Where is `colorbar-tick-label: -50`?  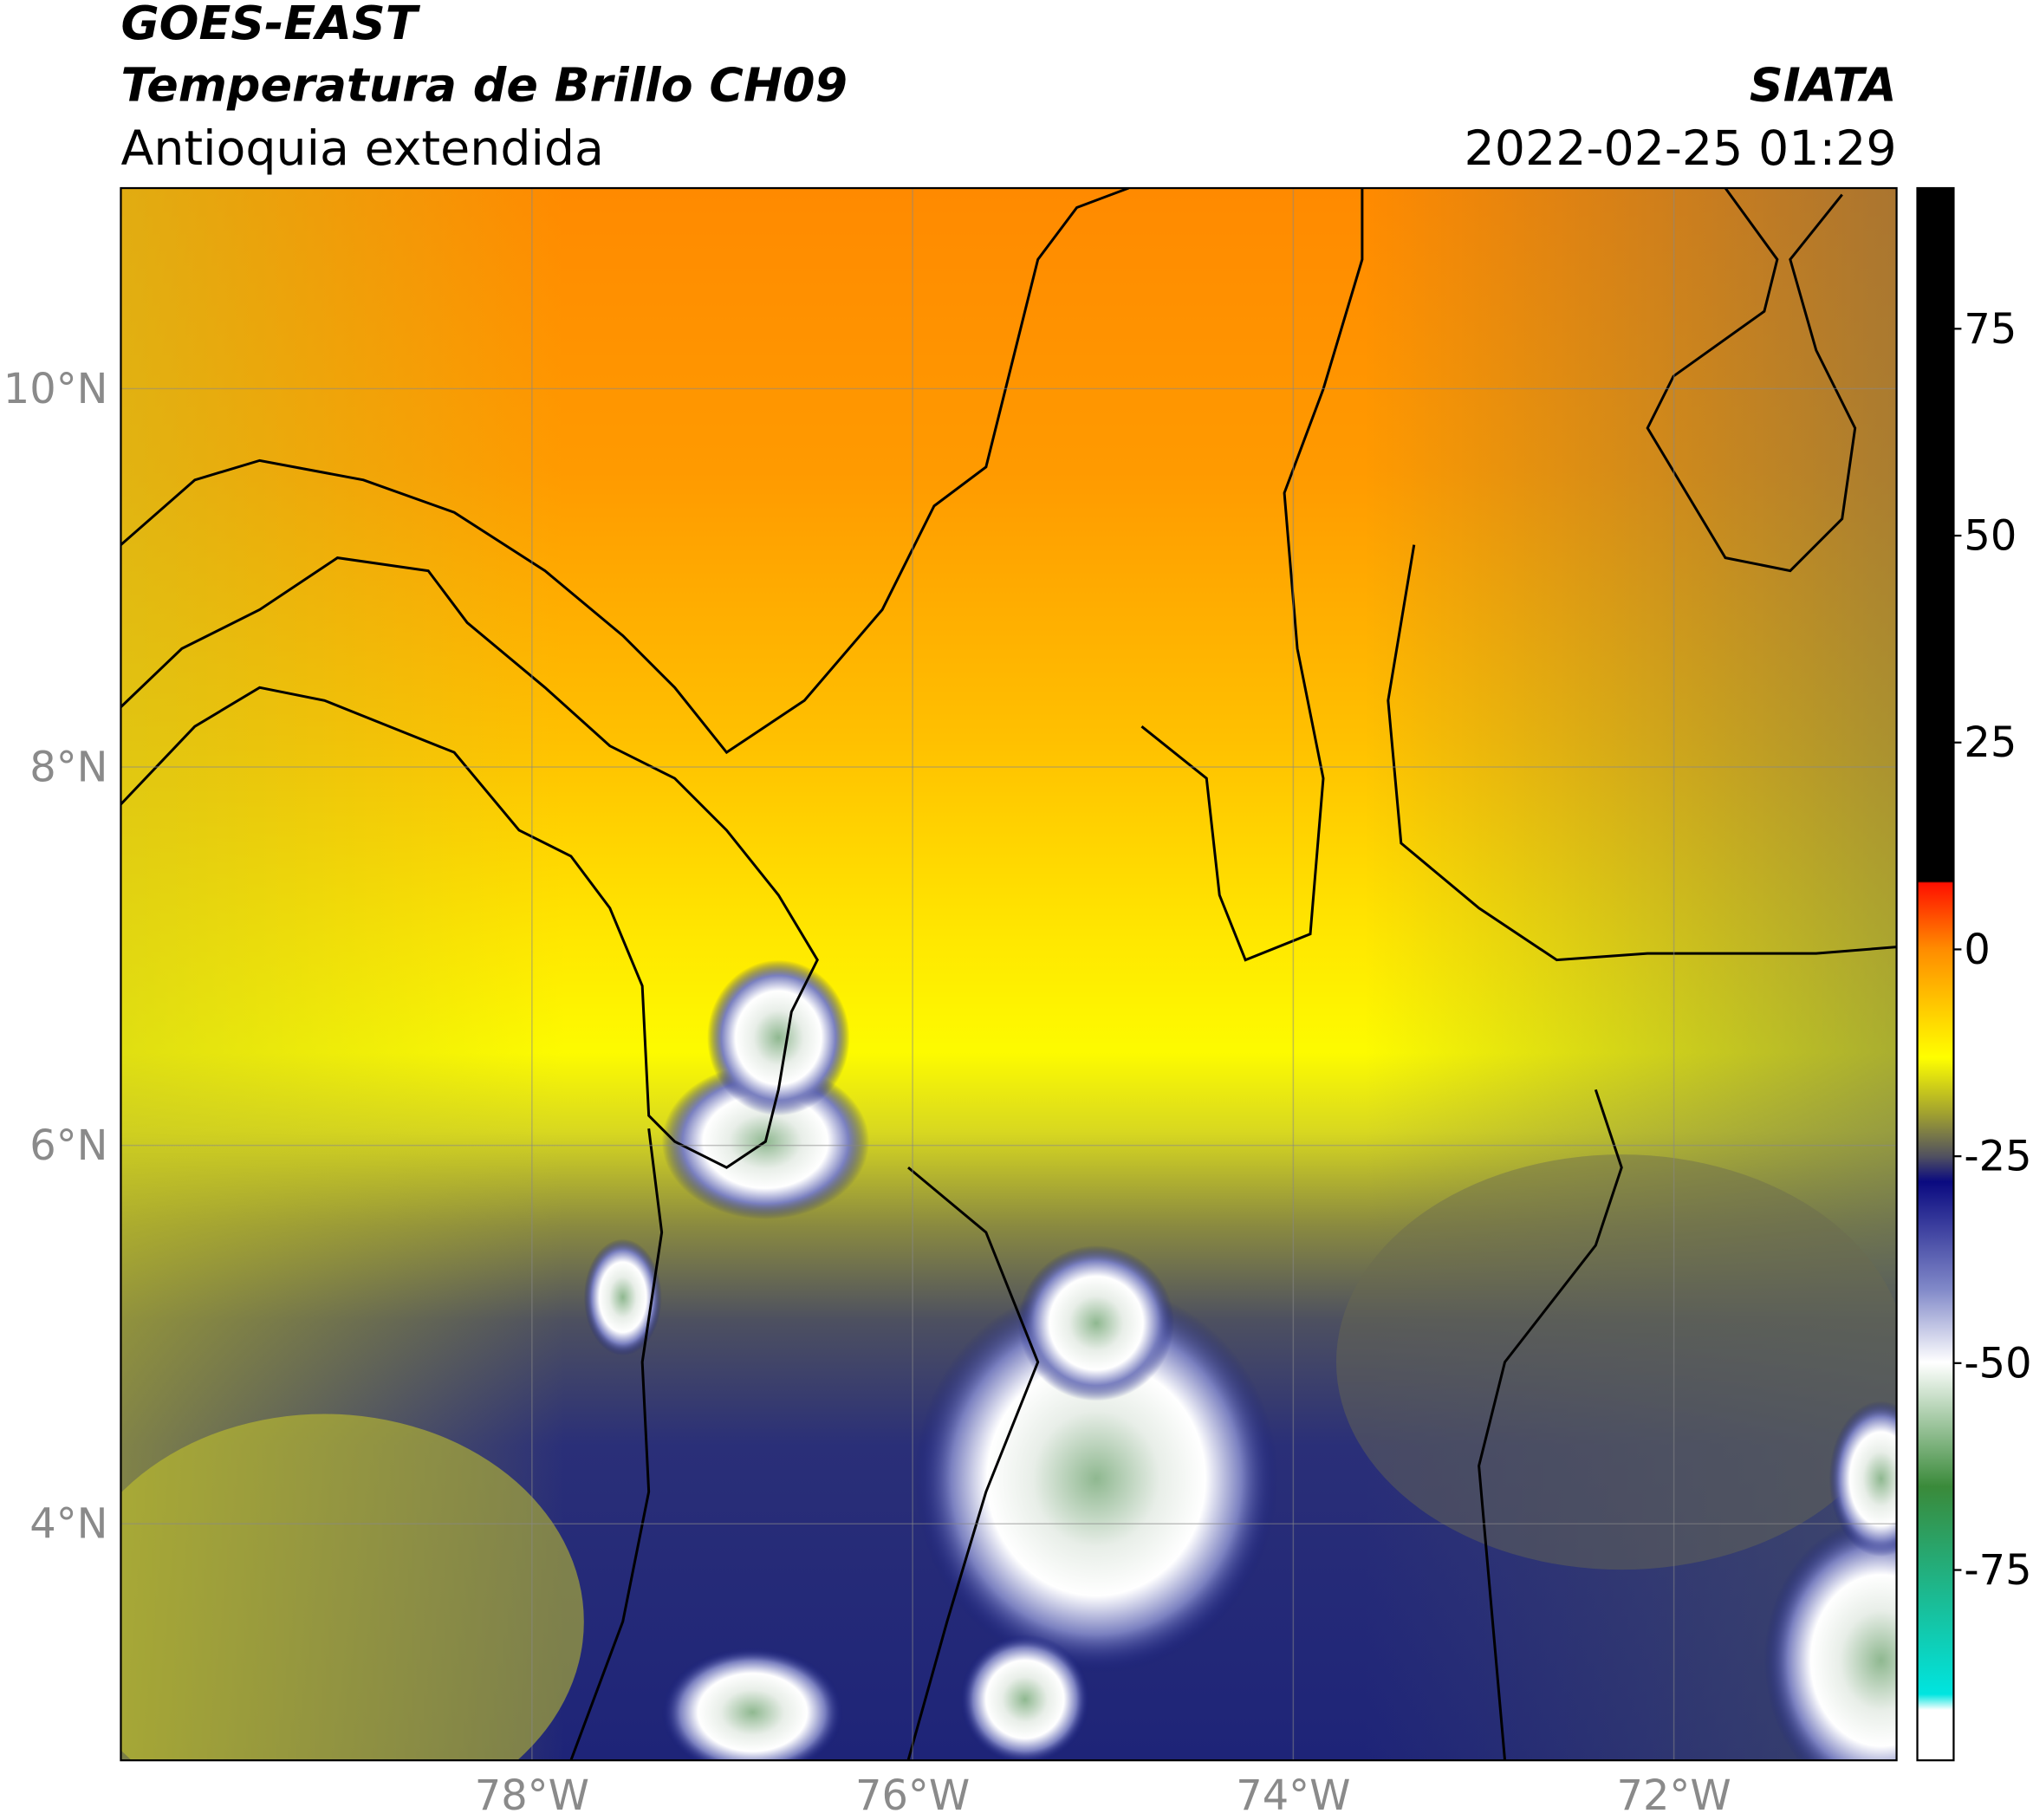
colorbar-tick-label: -50 is located at coordinates (1997, 1364).